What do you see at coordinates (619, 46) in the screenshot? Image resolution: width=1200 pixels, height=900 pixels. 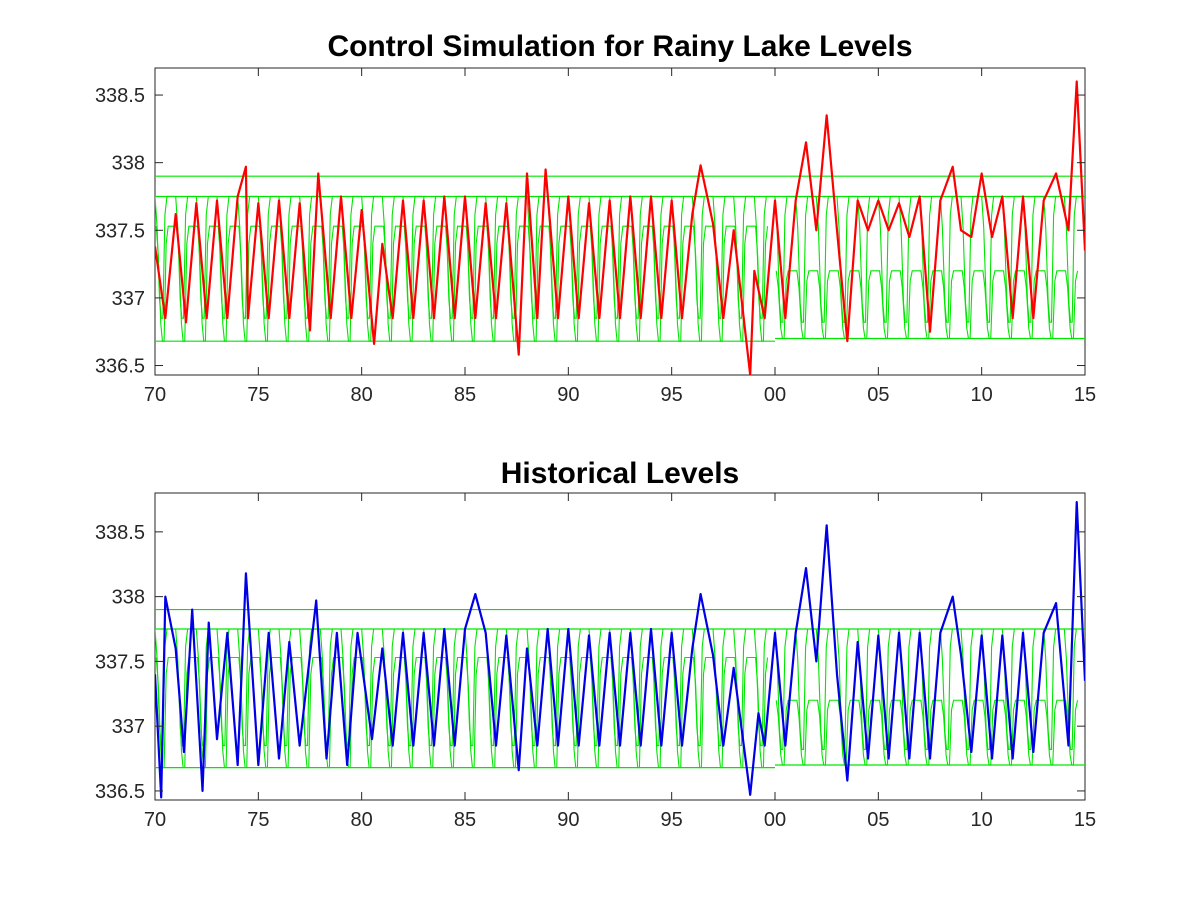 I see `chart-title-top: Control Simulation for Rainy Lake Levels` at bounding box center [619, 46].